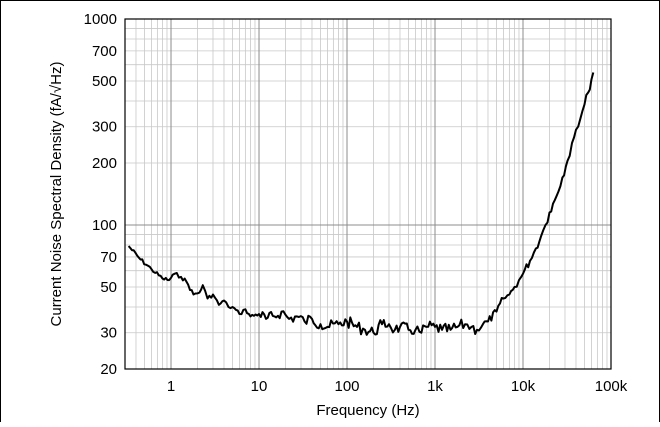 This screenshot has height=427, width=660. What do you see at coordinates (104, 51) in the screenshot?
I see `y-tick-label: 700` at bounding box center [104, 51].